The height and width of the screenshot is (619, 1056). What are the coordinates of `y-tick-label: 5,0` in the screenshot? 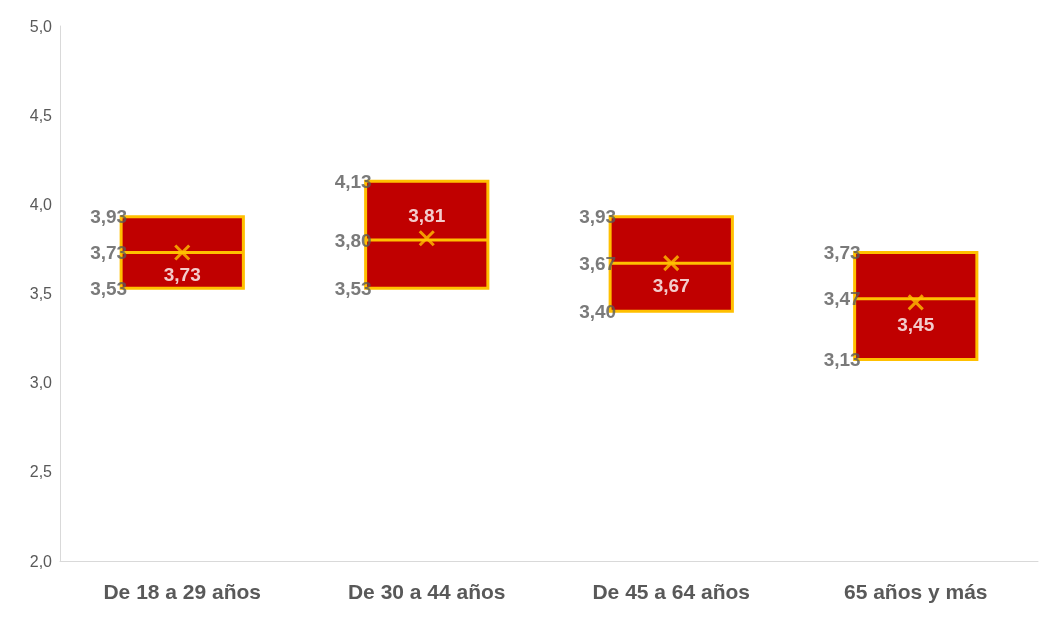 It's located at (41, 26).